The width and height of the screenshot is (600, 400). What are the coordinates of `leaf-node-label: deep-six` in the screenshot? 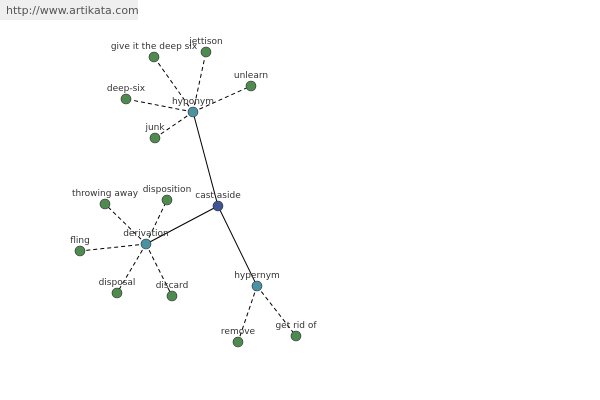 It's located at (126, 89).